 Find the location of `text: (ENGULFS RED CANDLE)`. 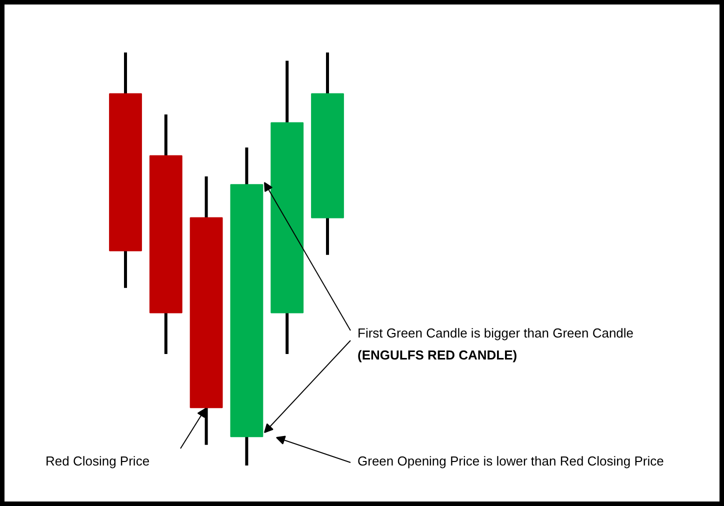

text: (ENGULFS RED CANDLE) is located at coordinates (438, 355).